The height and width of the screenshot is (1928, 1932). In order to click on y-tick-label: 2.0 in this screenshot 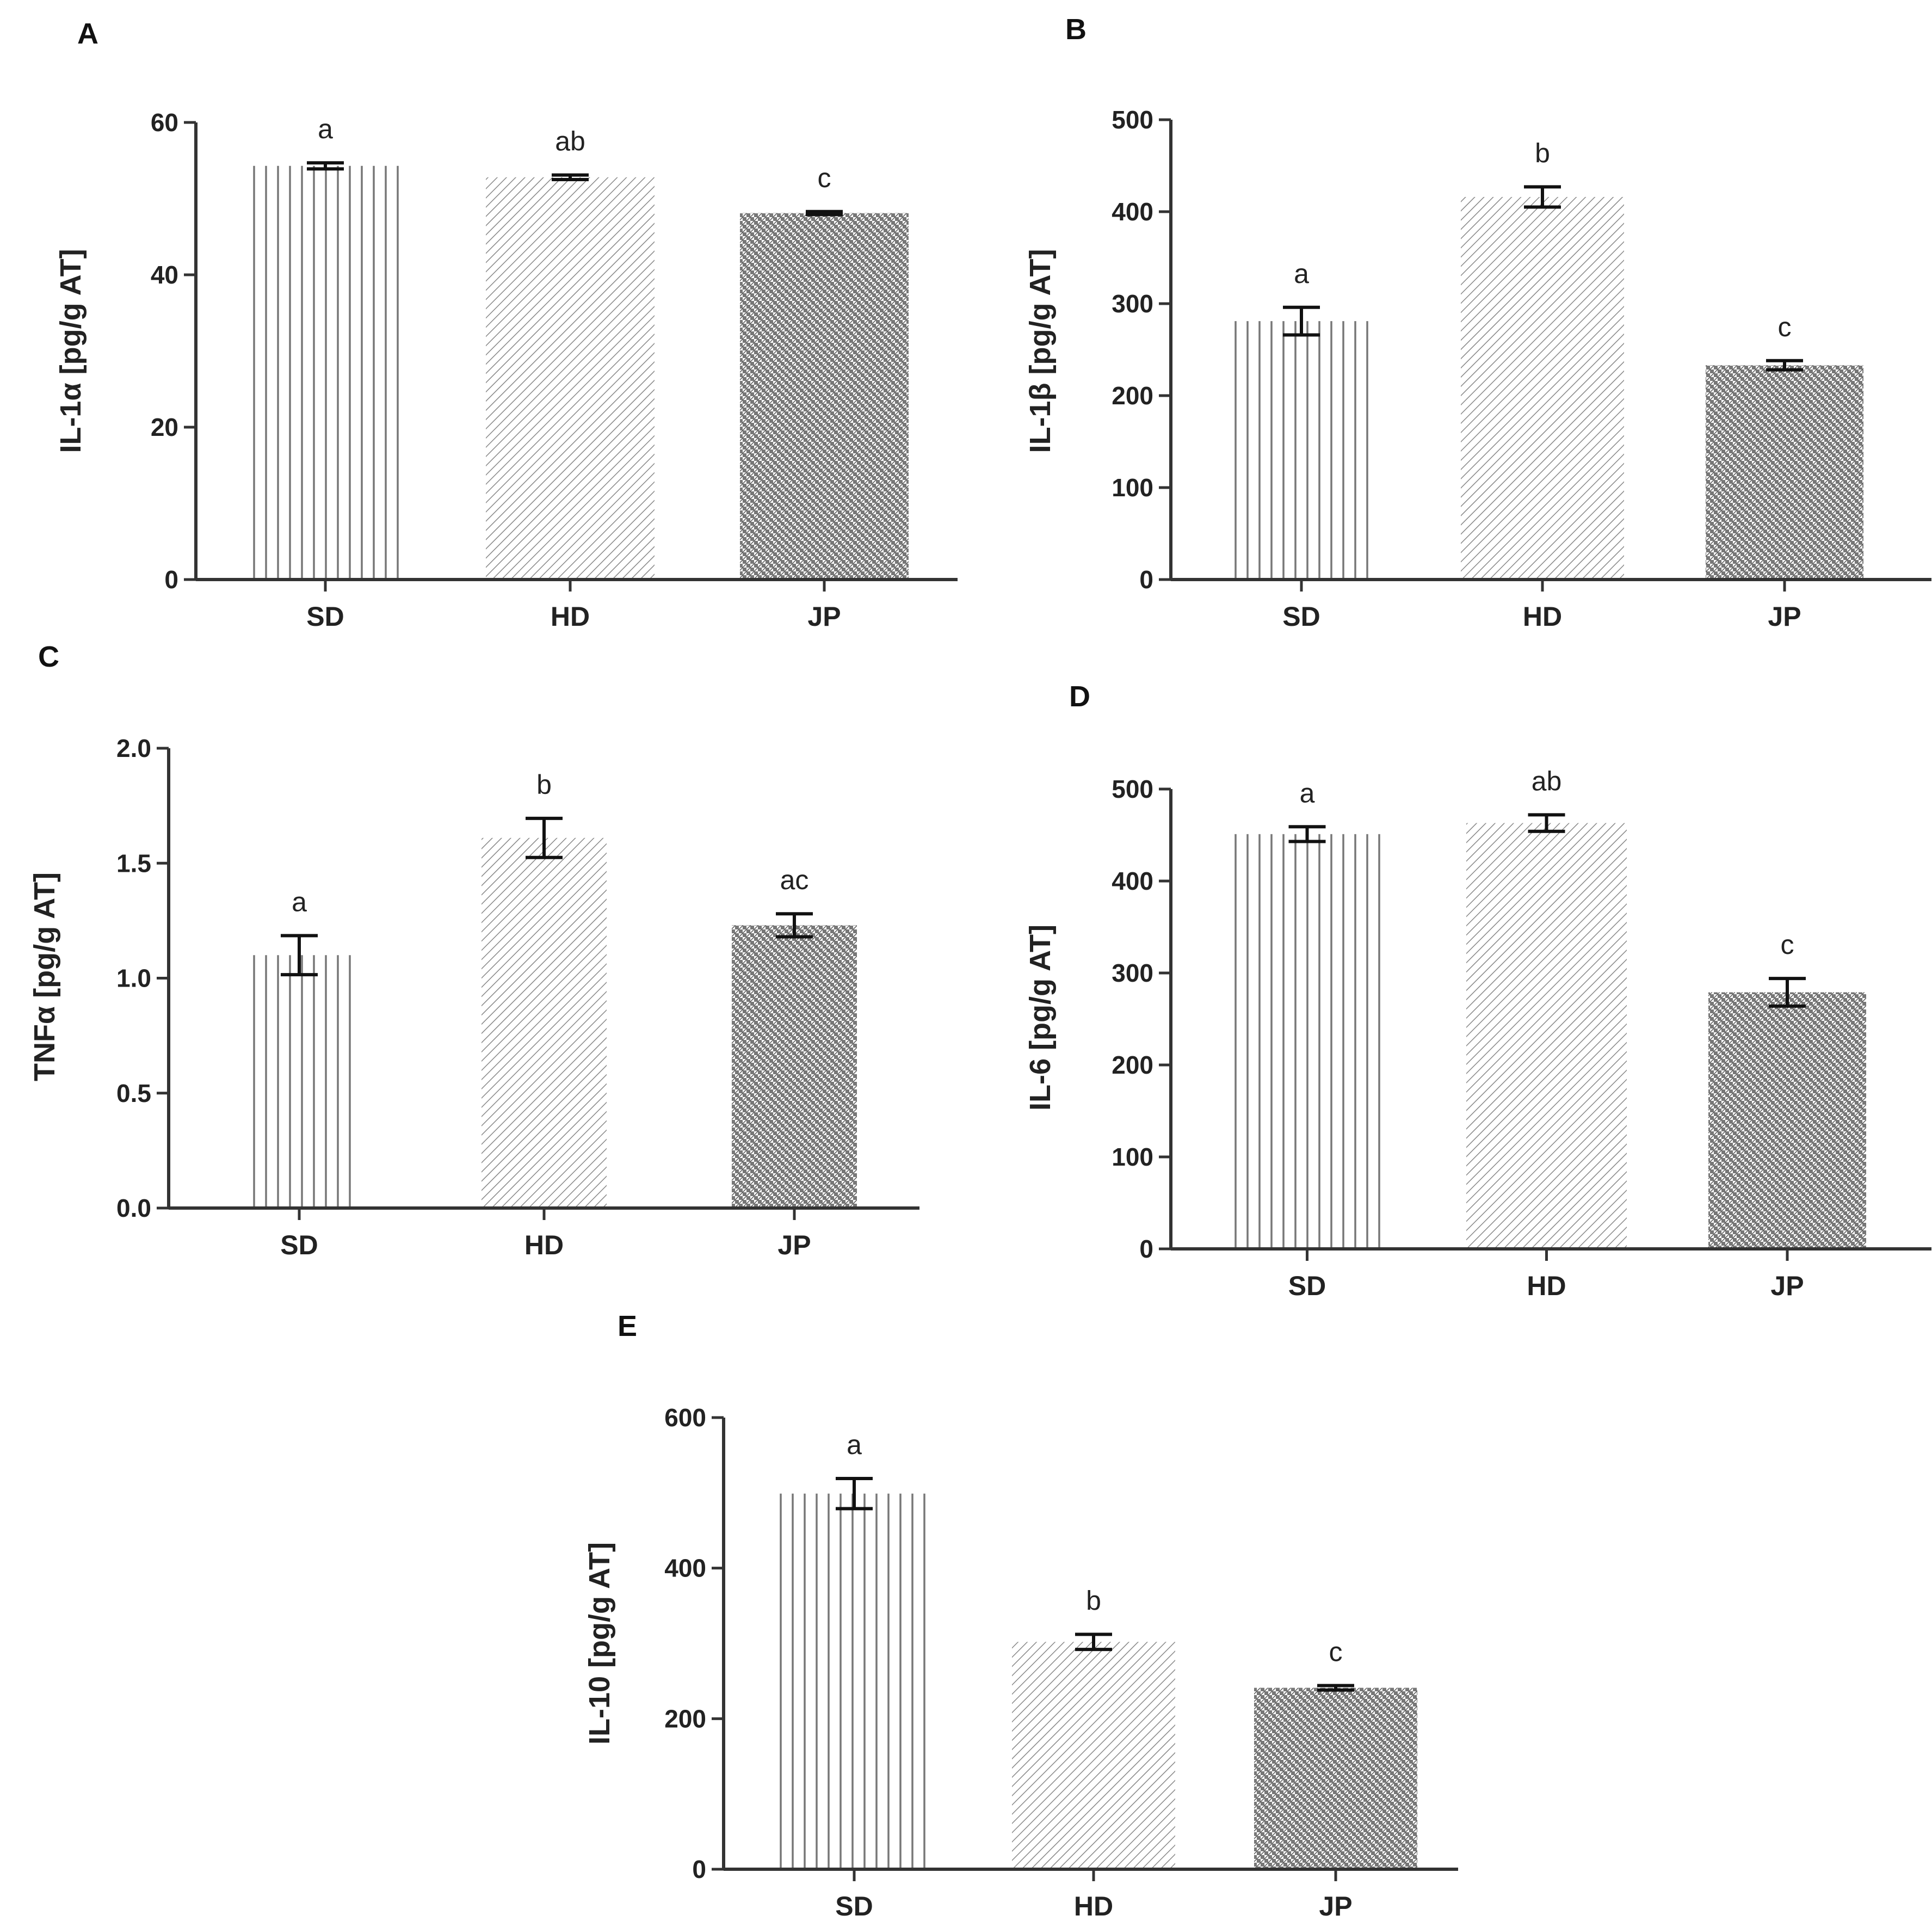, I will do `click(134, 748)`.